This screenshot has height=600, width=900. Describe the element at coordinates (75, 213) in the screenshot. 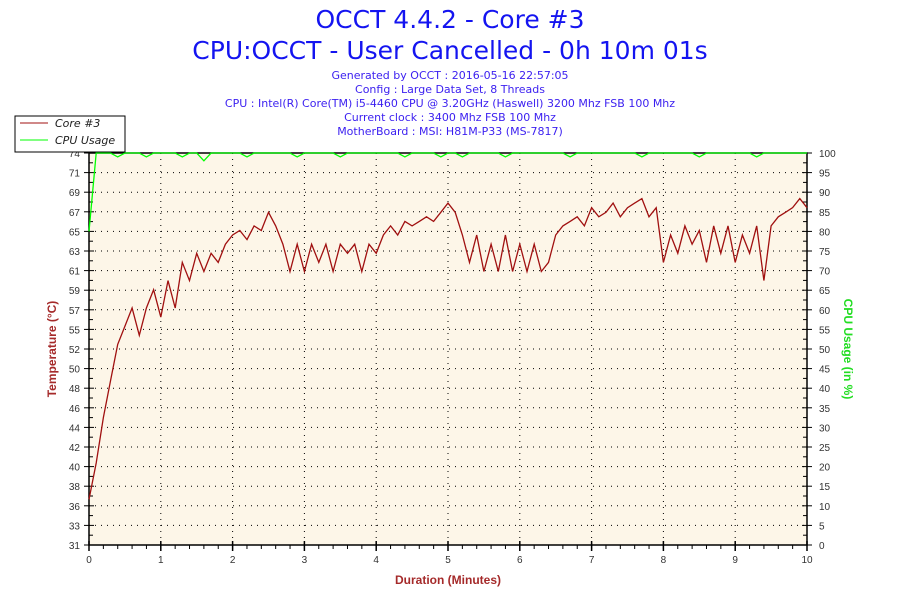

I see `y-tick-label: 67` at that location.